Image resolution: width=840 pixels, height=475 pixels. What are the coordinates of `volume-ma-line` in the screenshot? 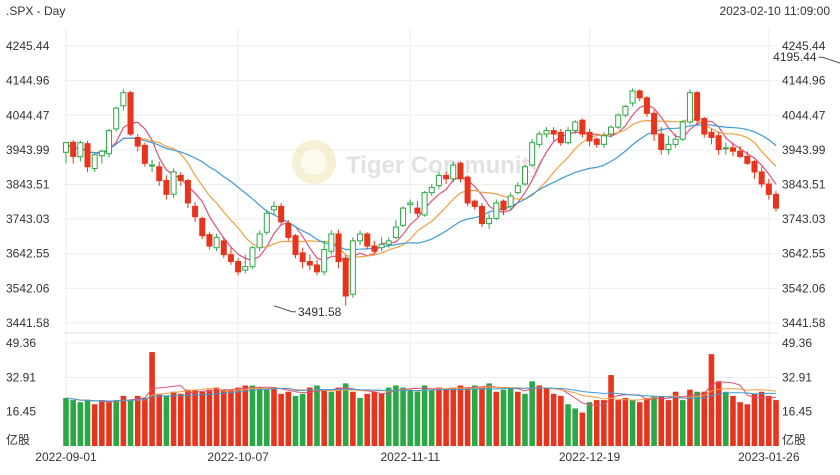 It's located at (421, 394).